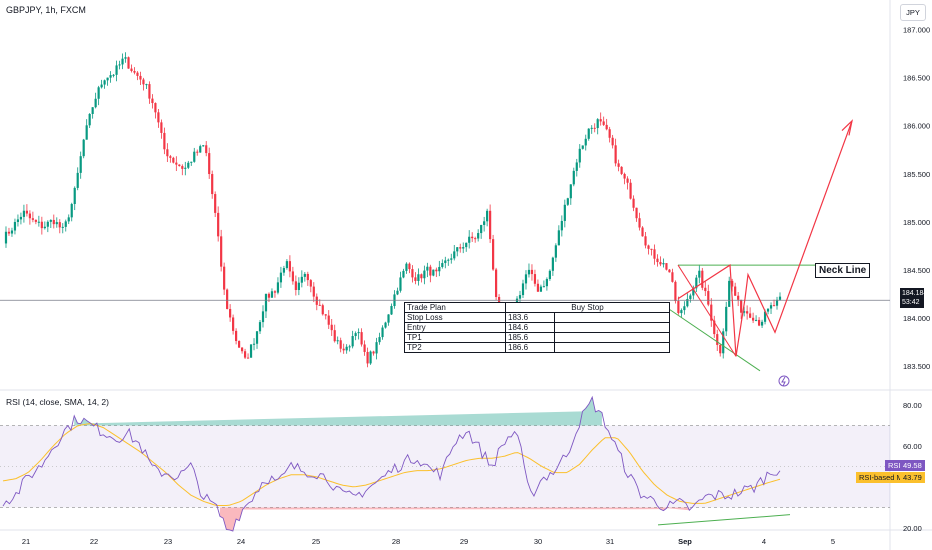 This screenshot has height=550, width=932. Describe the element at coordinates (241, 541) in the screenshot. I see `time-axis-label: 24` at that location.